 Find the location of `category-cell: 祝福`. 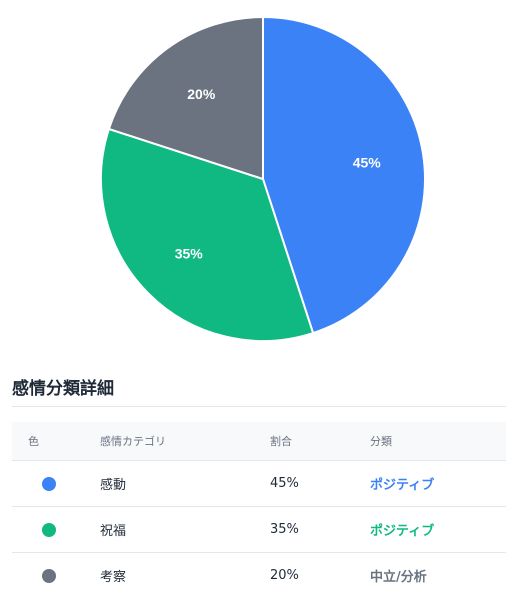

category-cell: 祝福 is located at coordinates (185, 530).